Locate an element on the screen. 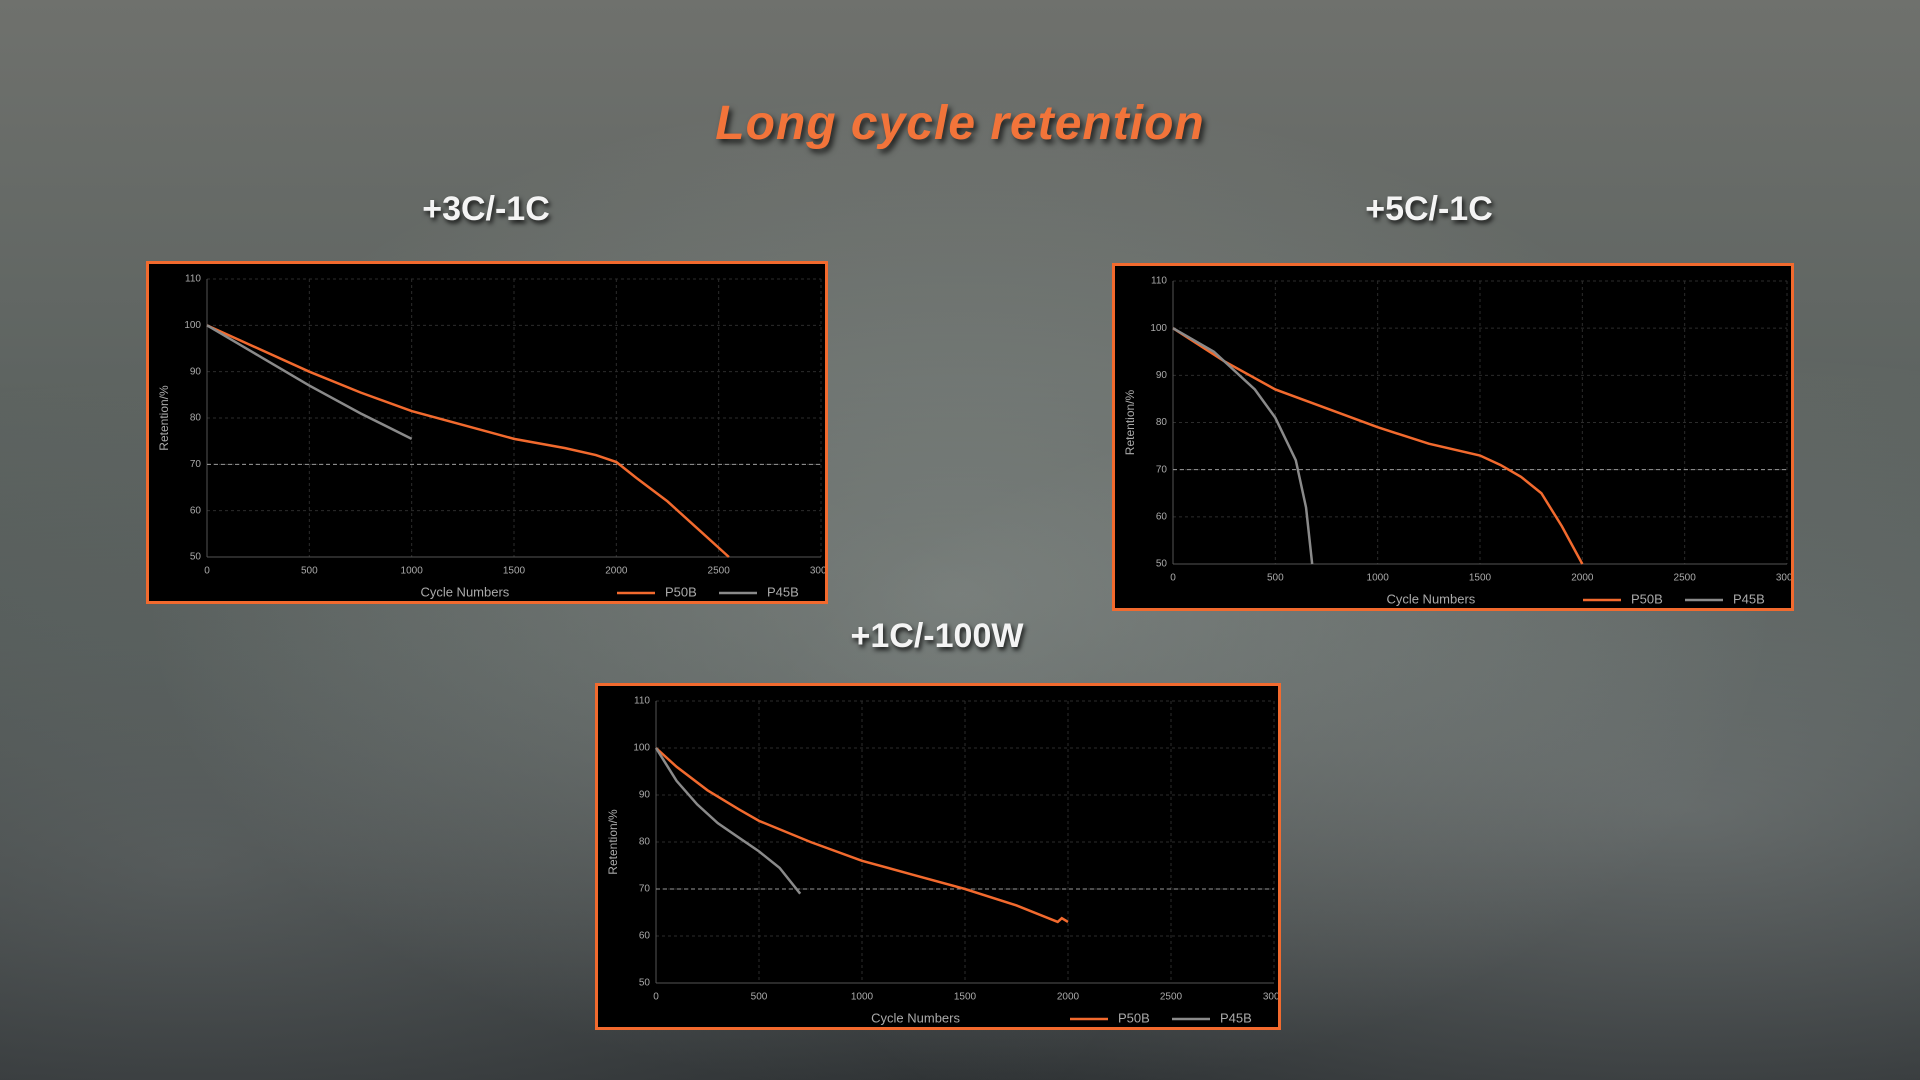 Image resolution: width=1920 pixels, height=1080 pixels. chart-title: +5C/-1C is located at coordinates (1429, 209).